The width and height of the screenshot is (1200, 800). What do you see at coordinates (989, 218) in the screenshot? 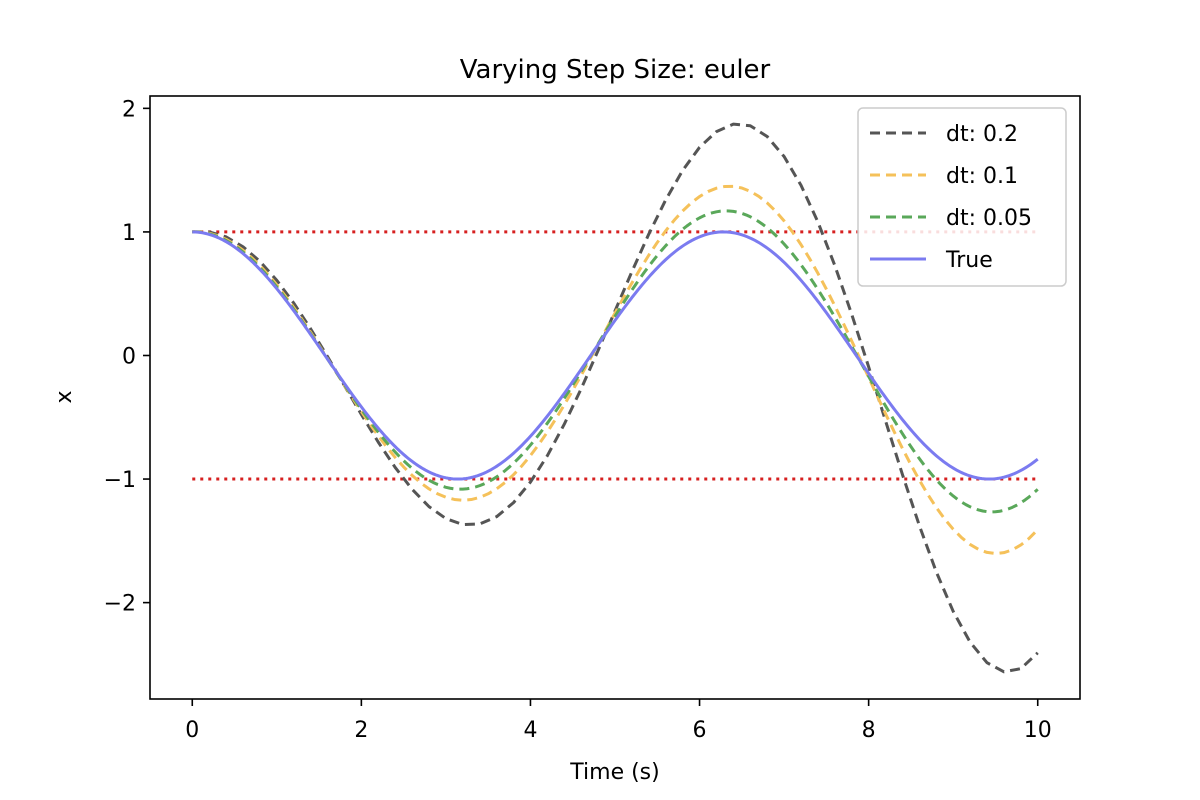
I see `legend-label-3: dt: 0.05` at bounding box center [989, 218].